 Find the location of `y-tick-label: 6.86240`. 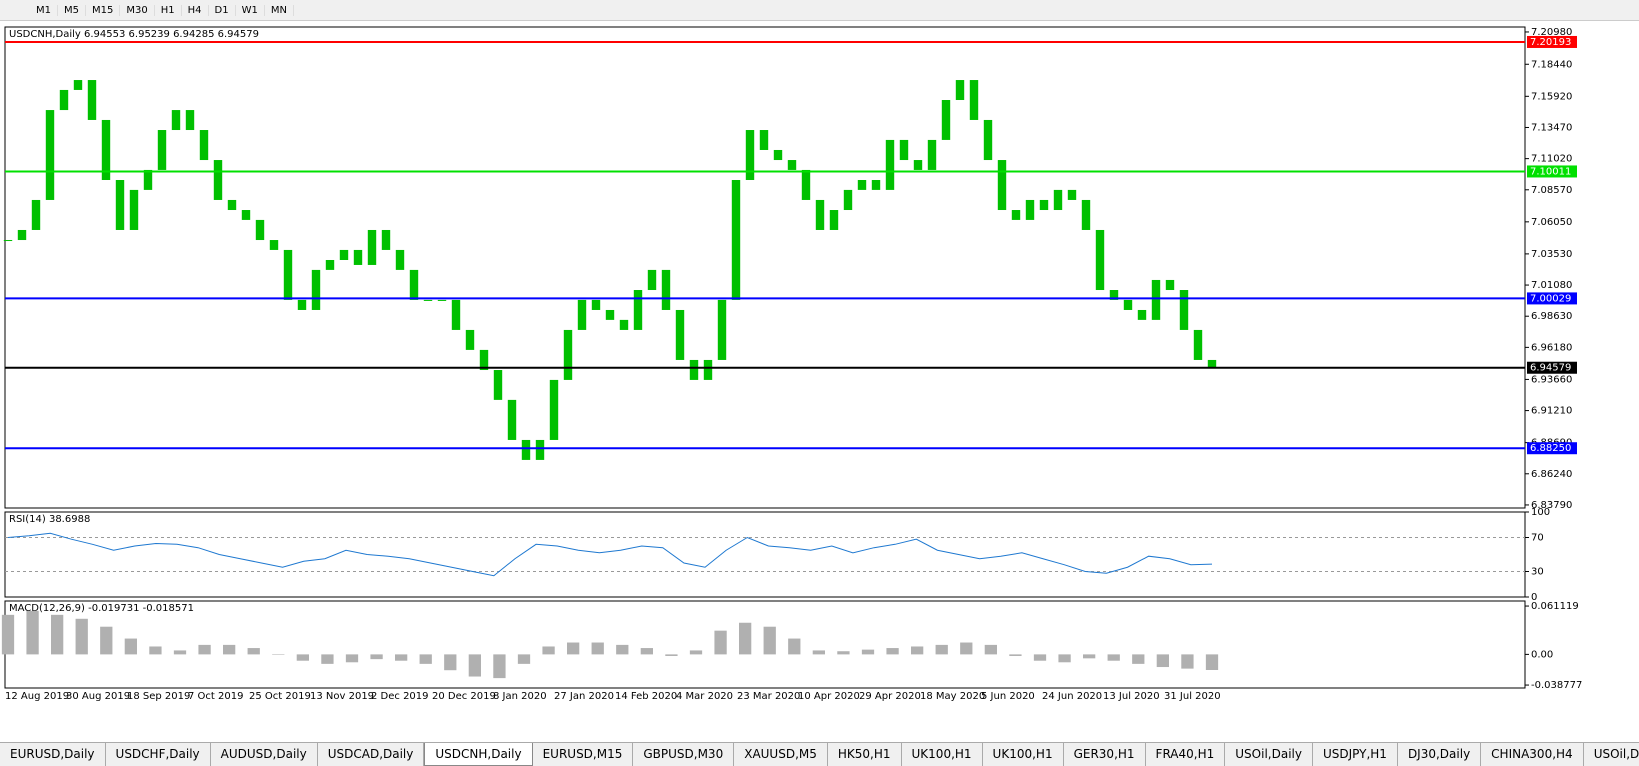

y-tick-label: 6.86240 is located at coordinates (1551, 474).